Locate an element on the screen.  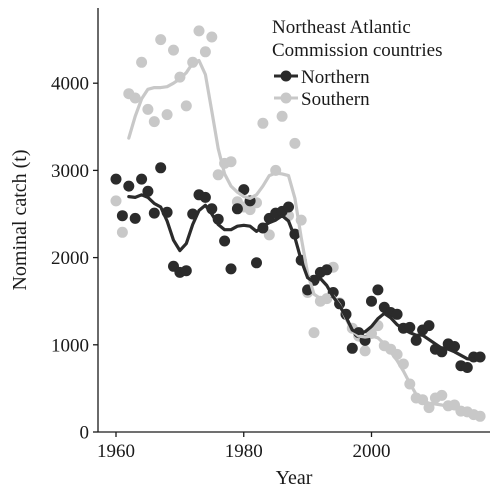
x-axis-title: Year is located at coordinates (294, 478).